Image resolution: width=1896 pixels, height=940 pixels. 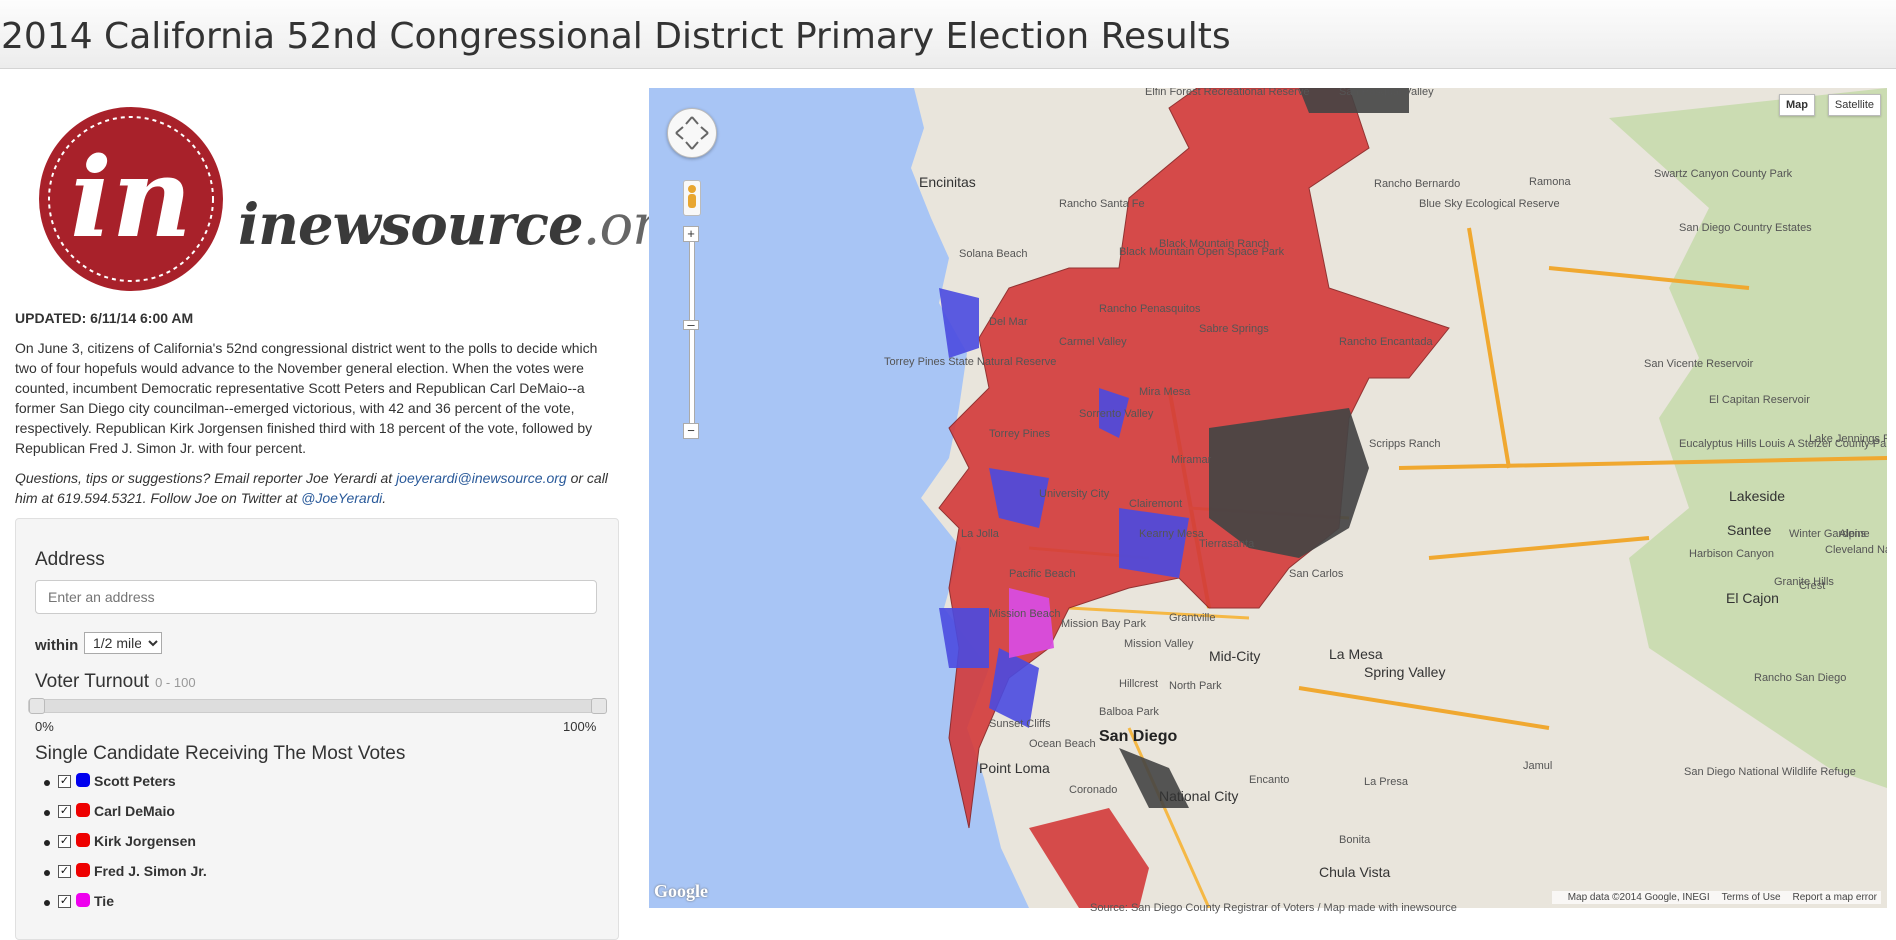 I want to click on turnout-min-label: 0%, so click(x=44, y=726).